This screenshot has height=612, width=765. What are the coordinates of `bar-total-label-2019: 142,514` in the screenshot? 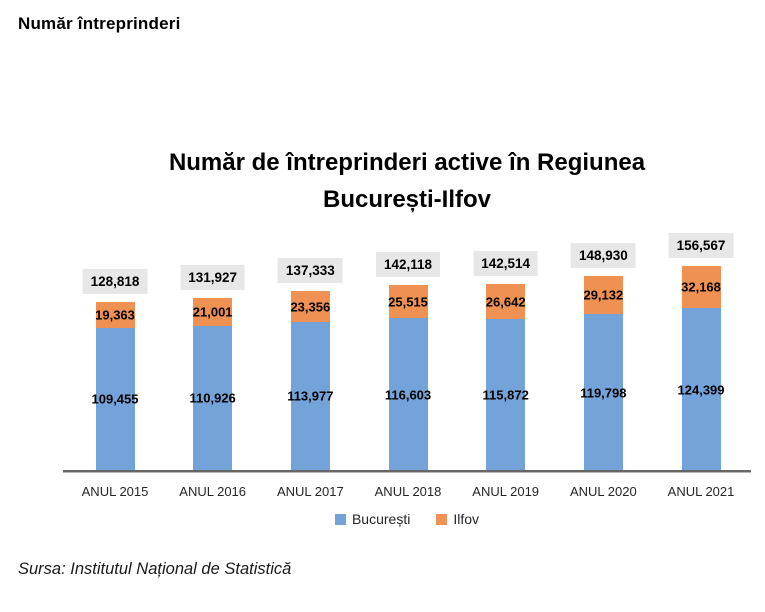 It's located at (506, 264).